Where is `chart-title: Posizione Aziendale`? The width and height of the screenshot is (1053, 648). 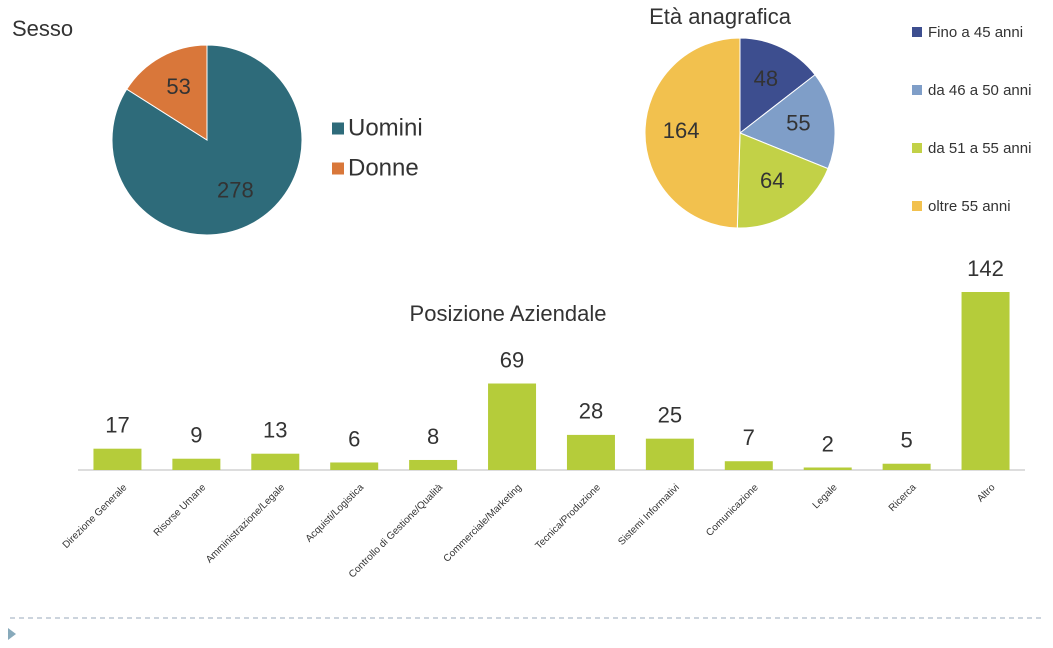 chart-title: Posizione Aziendale is located at coordinates (508, 313).